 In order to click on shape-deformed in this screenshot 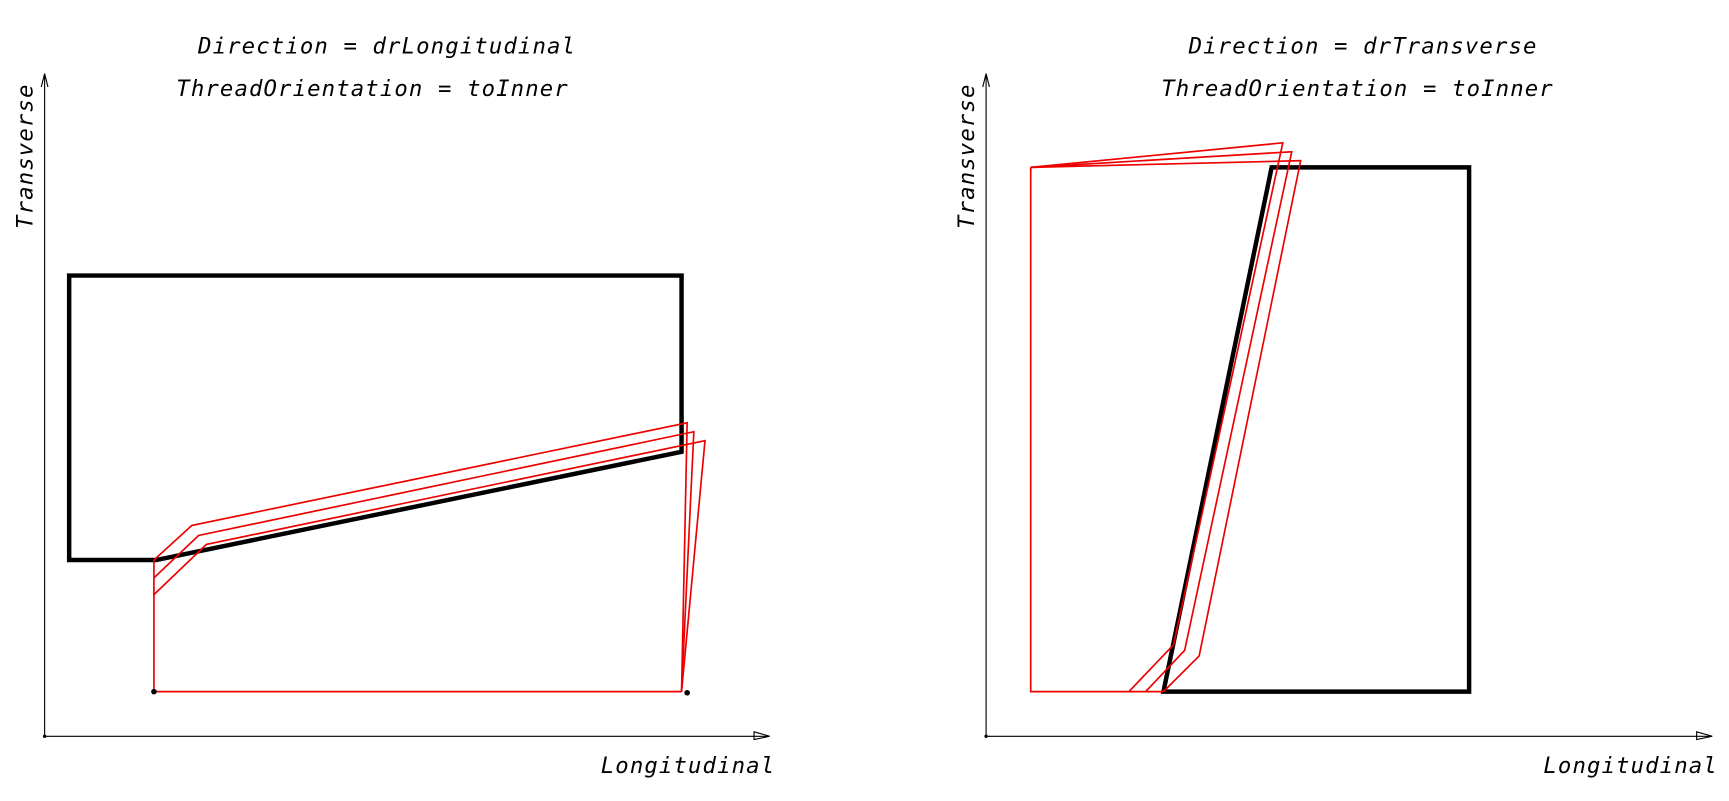, I will do `click(1165, 417)`.